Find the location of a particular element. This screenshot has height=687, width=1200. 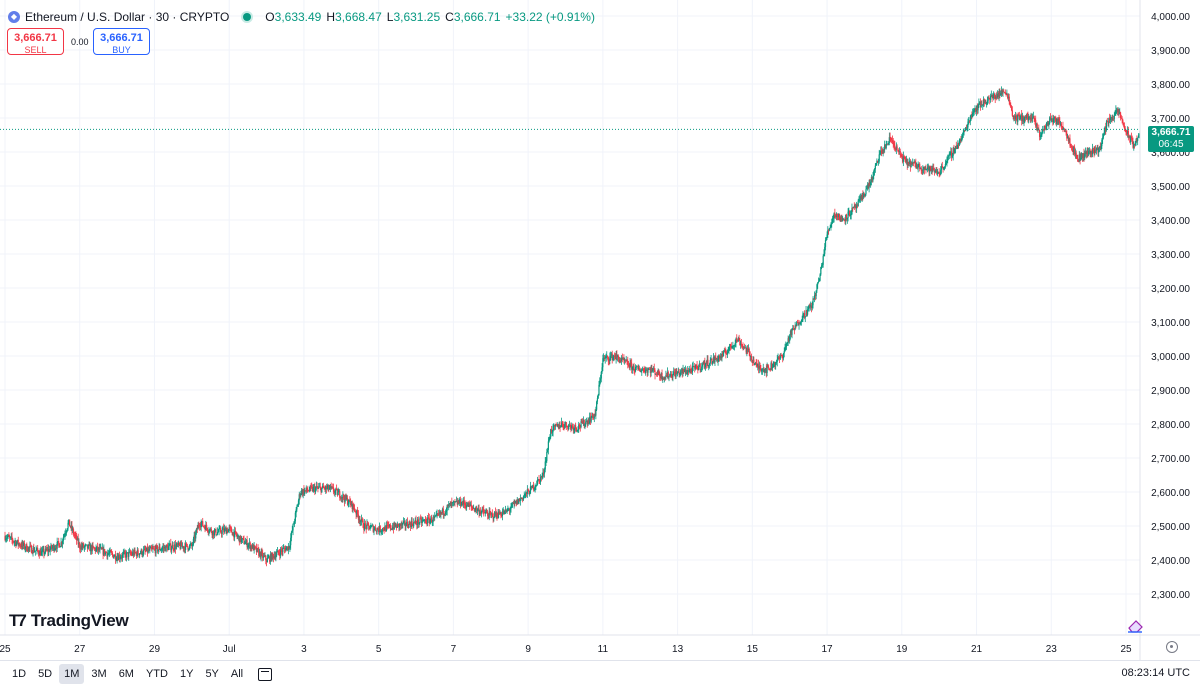

x-tick-label: 11 is located at coordinates (603, 649).